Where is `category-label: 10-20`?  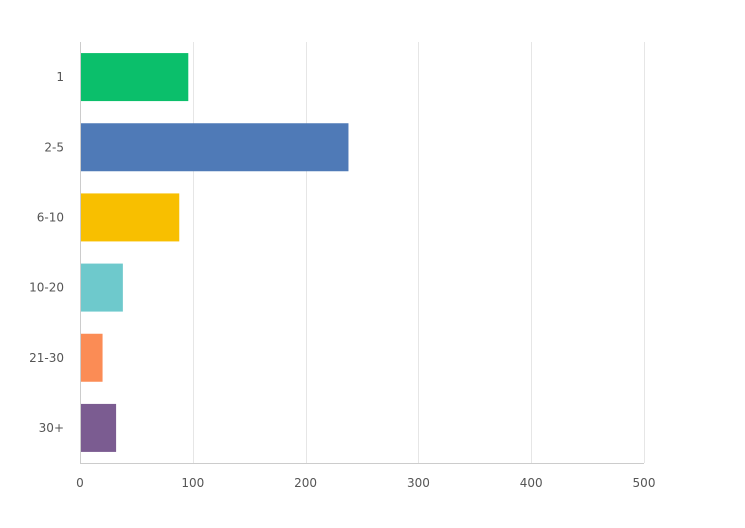
category-label: 10-20 is located at coordinates (46, 288).